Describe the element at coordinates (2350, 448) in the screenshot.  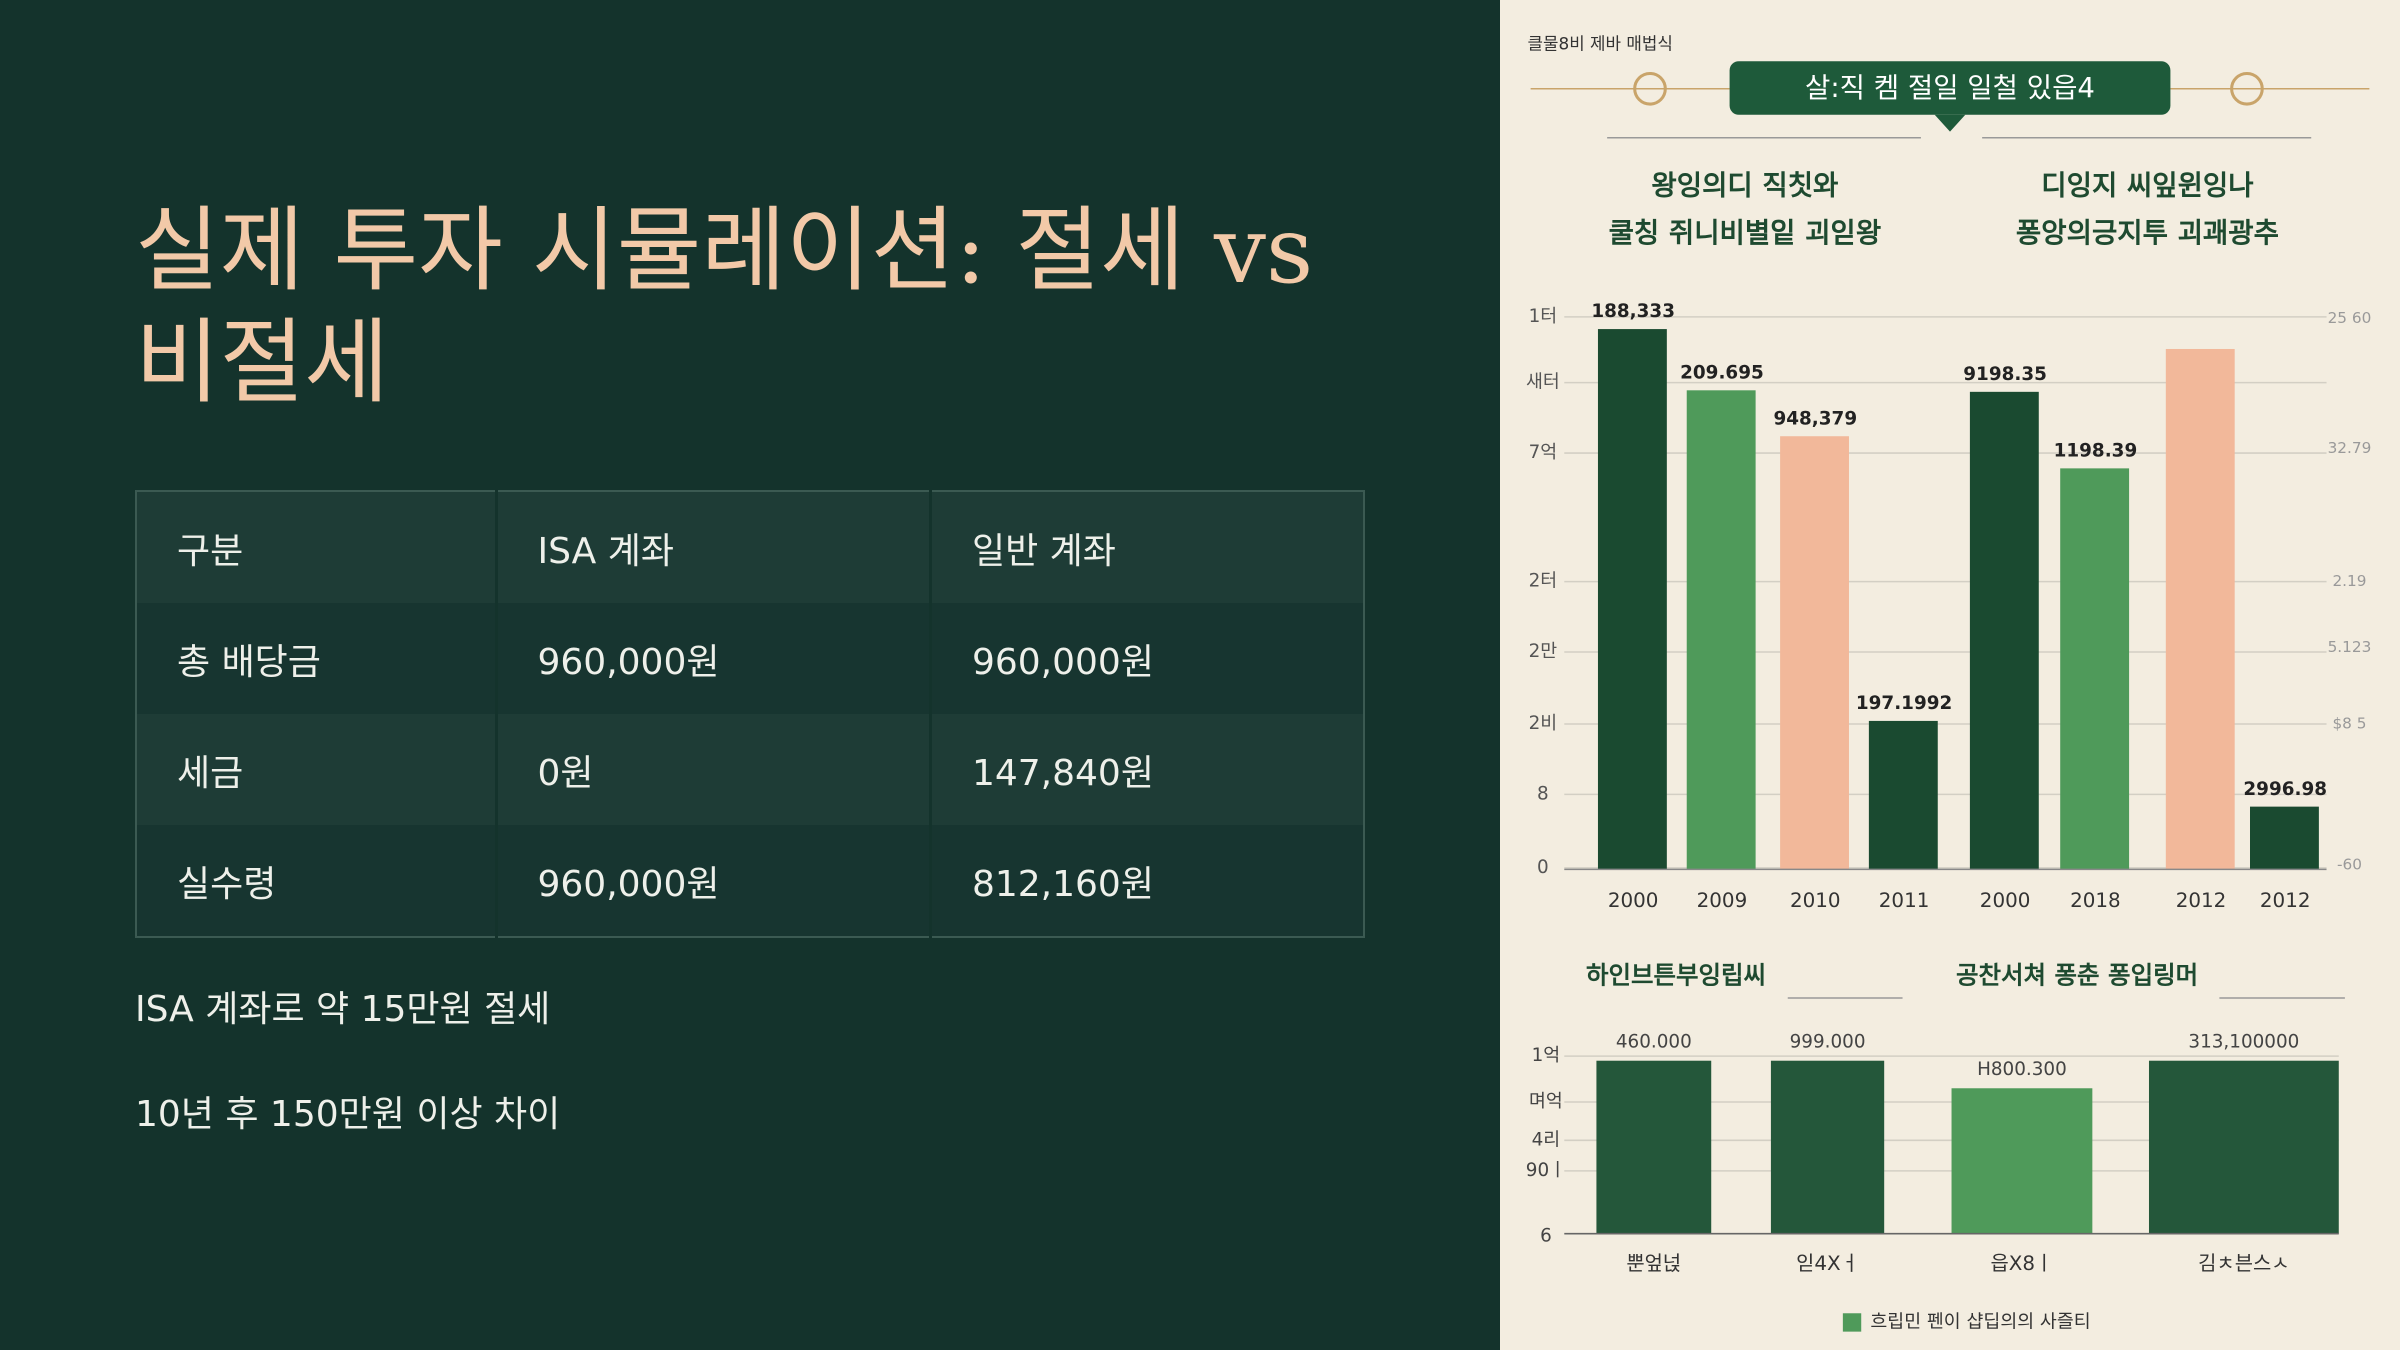
I see `label: 32.79` at that location.